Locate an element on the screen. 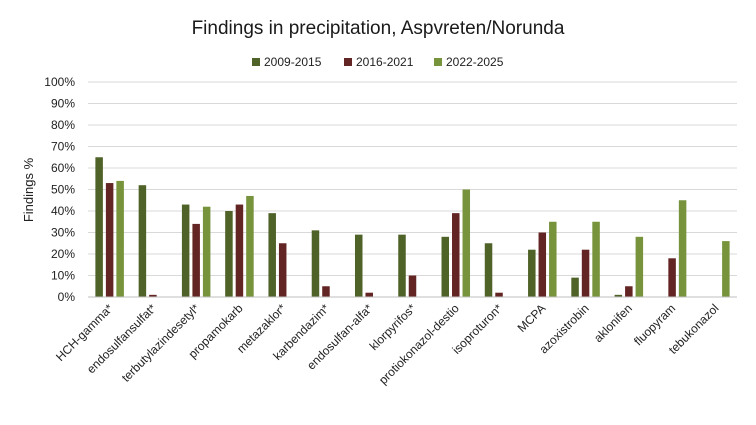 This screenshot has width=756, height=425. y-tick-label: 20% is located at coordinates (63, 254).